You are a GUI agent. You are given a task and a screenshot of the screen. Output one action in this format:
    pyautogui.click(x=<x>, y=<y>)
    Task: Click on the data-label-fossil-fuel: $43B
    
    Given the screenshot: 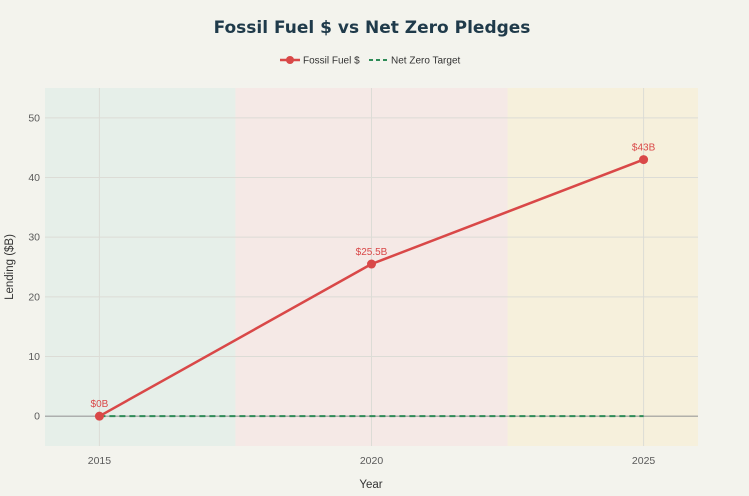 What is the action you would take?
    pyautogui.click(x=644, y=148)
    